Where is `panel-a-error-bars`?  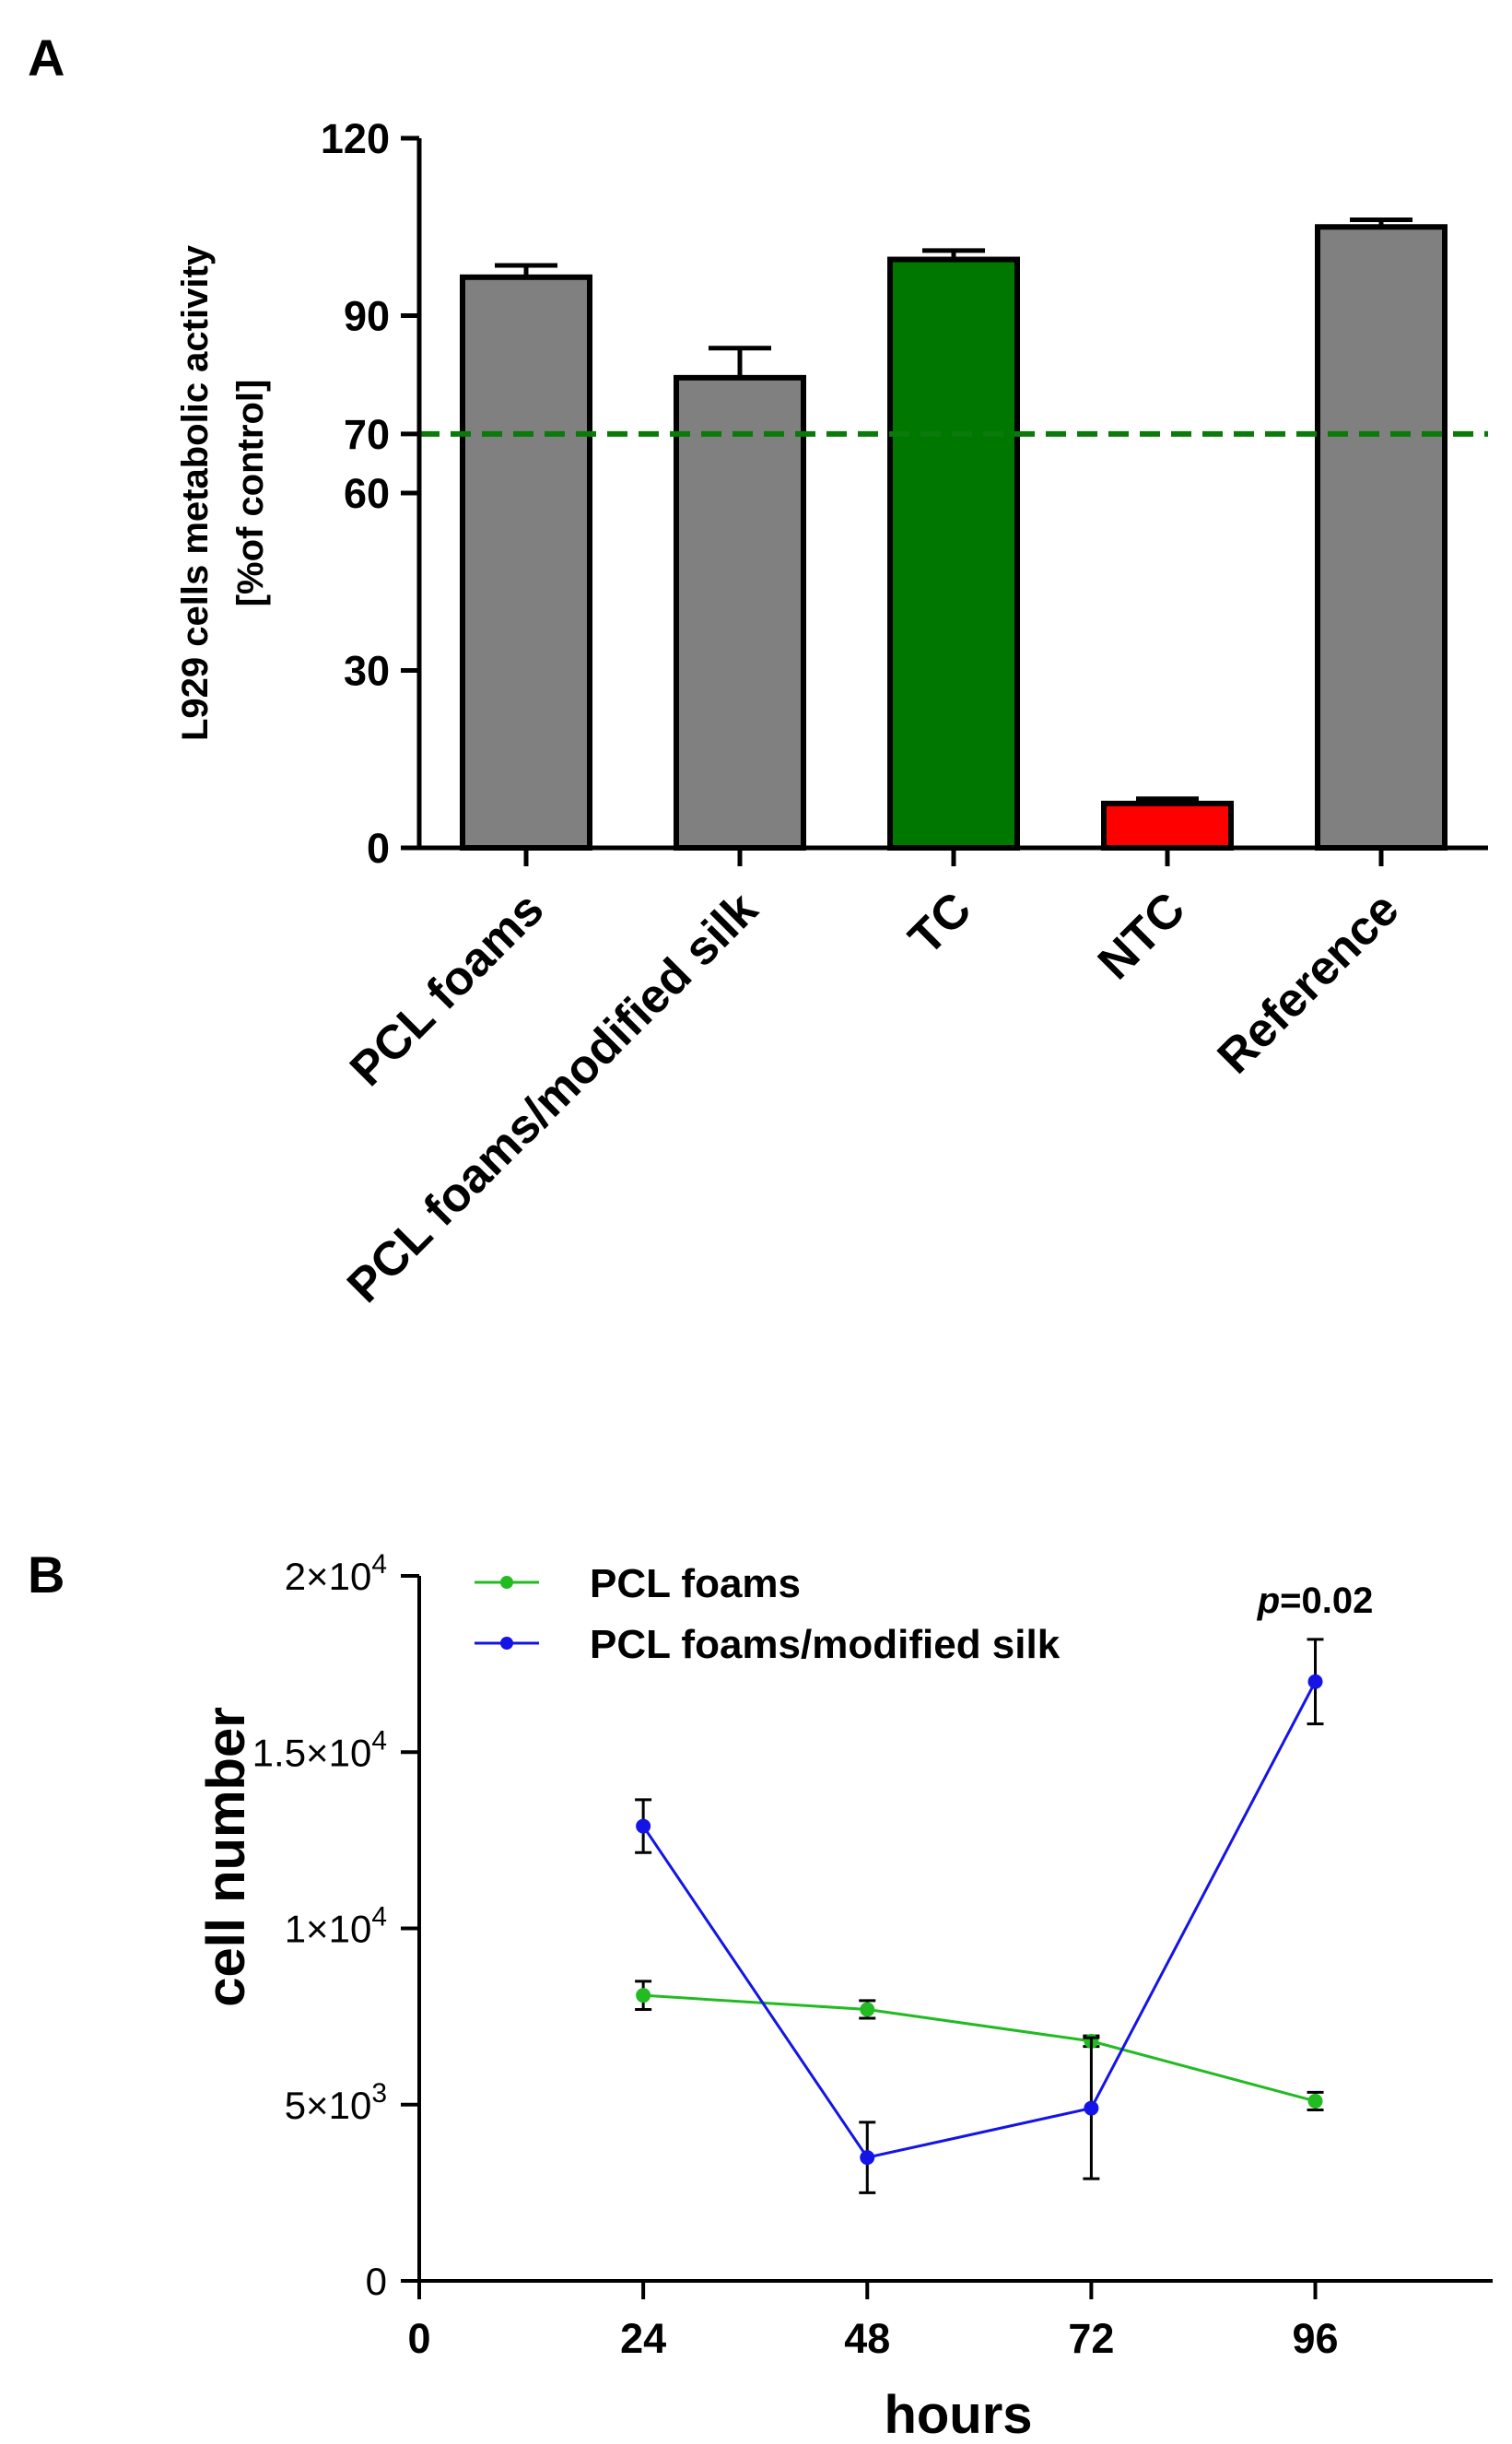 panel-a-error-bars is located at coordinates (953, 510).